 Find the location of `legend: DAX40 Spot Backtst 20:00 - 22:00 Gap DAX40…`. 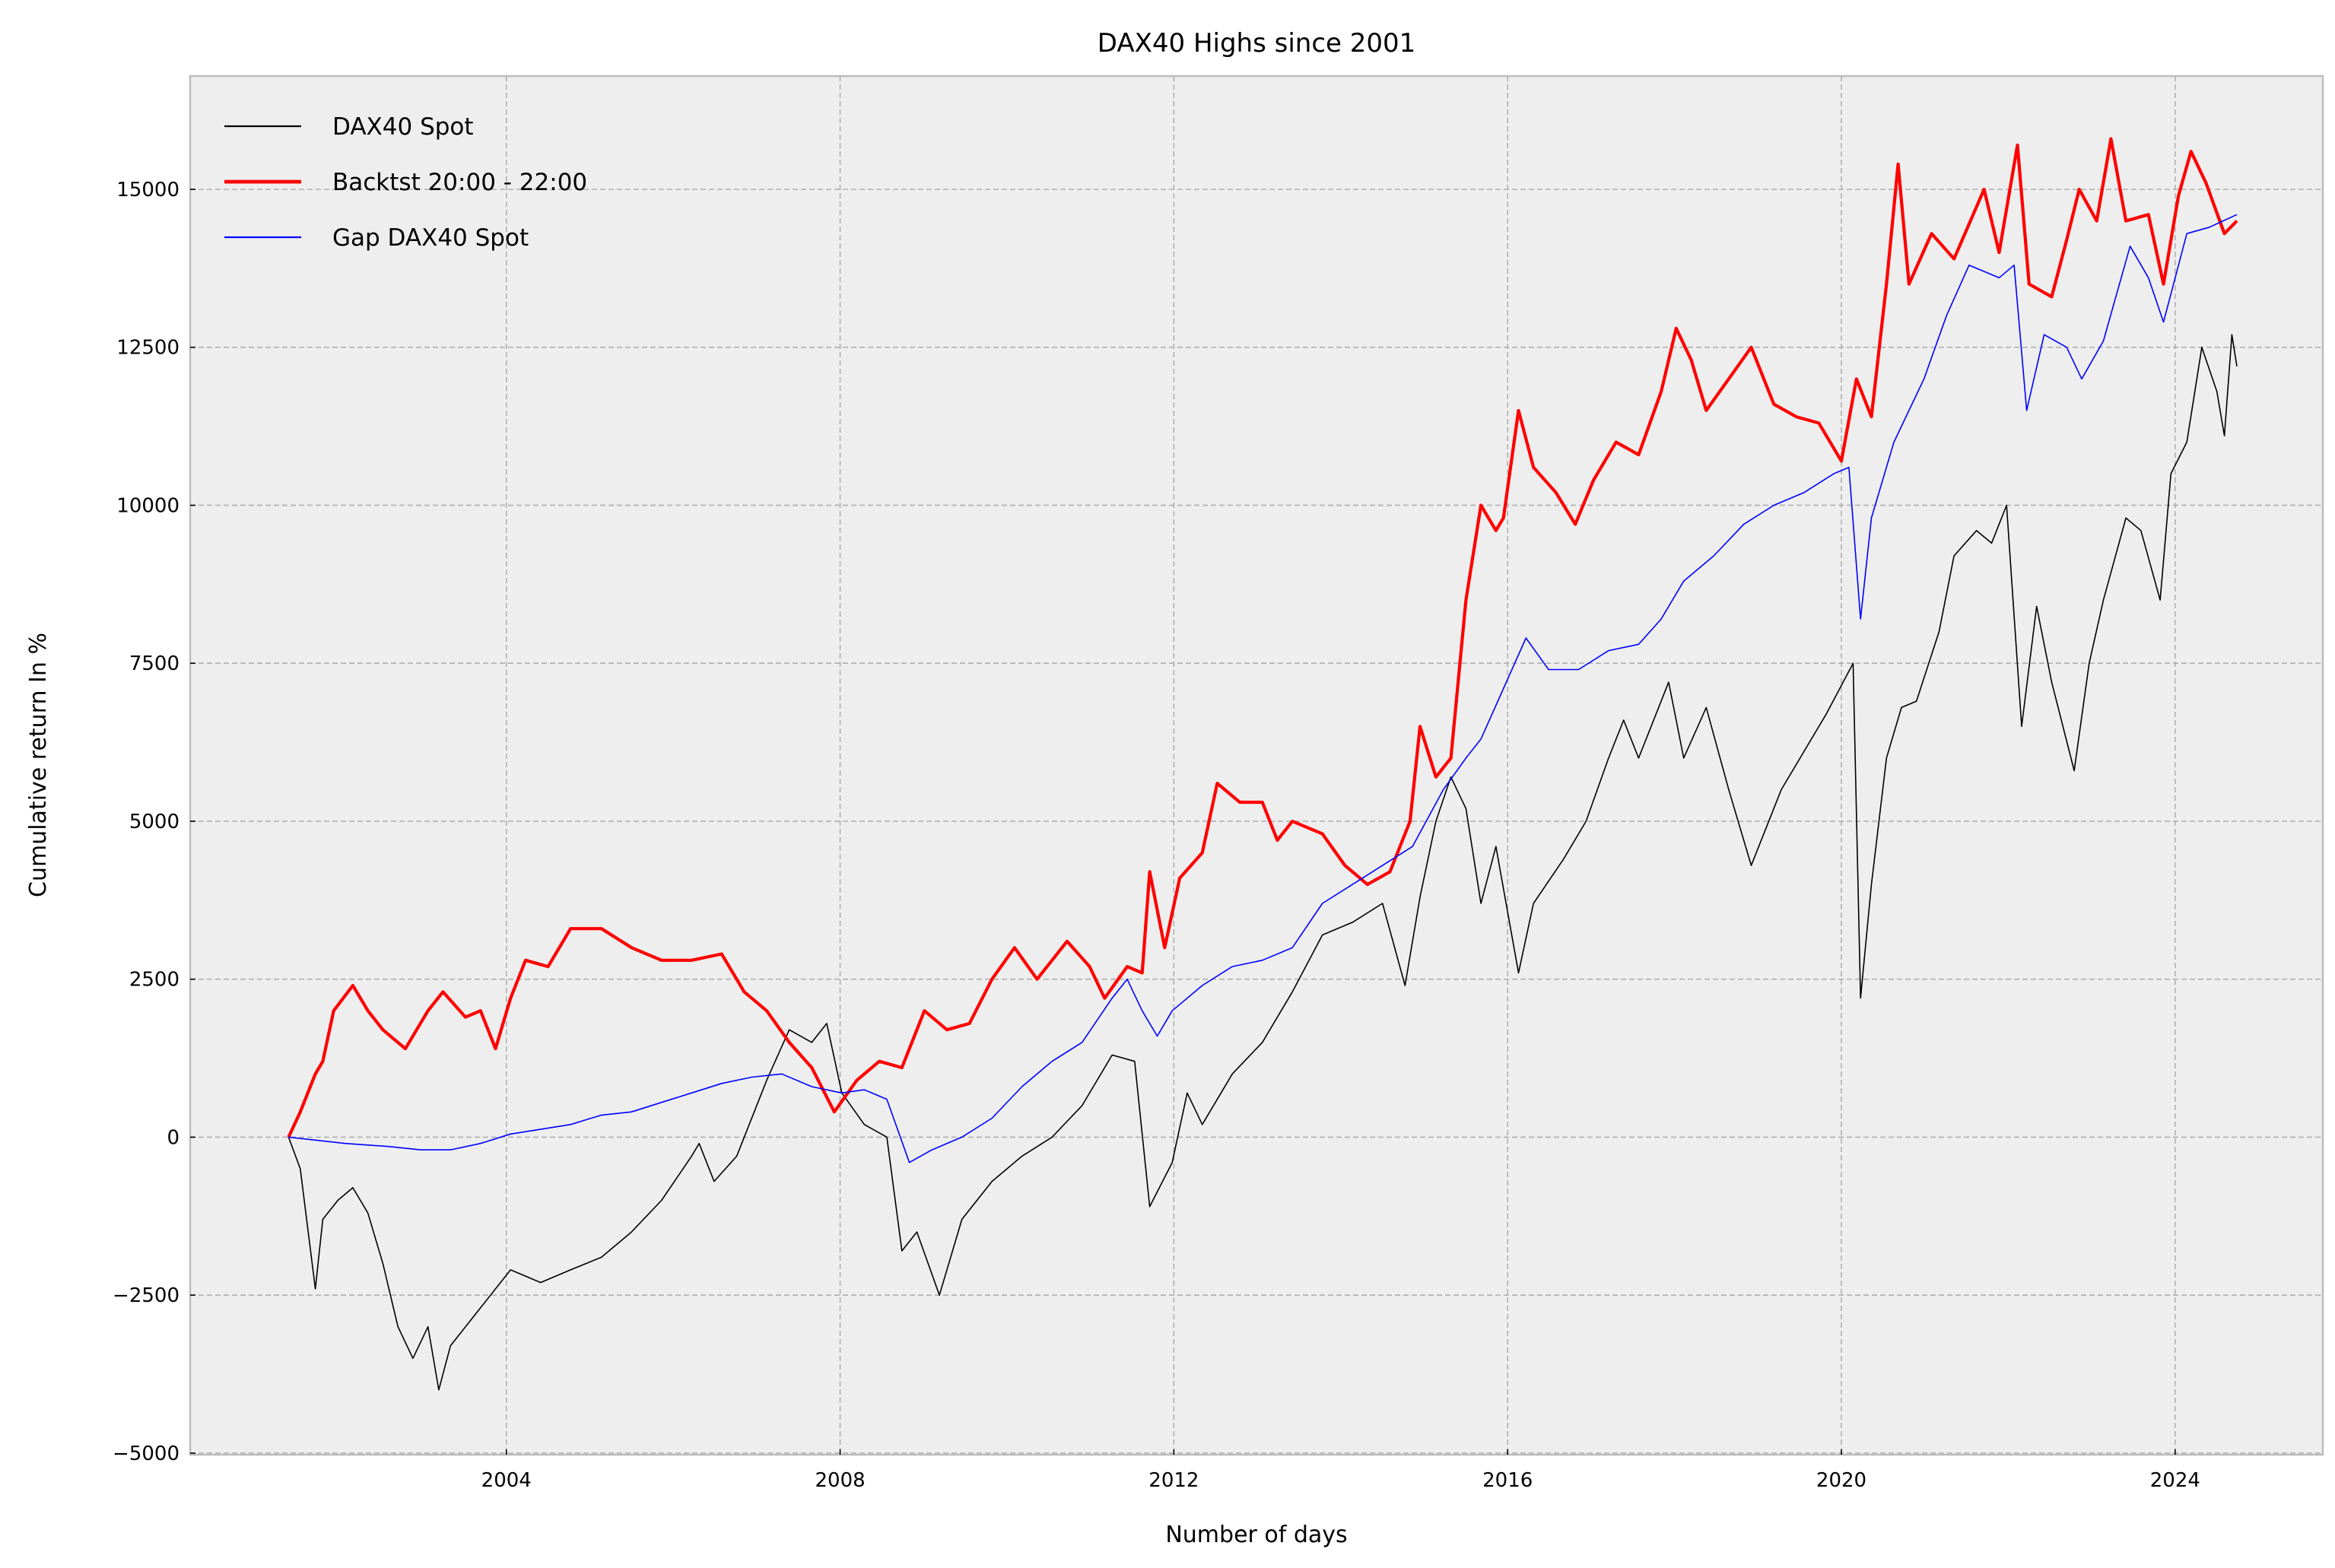

legend: DAX40 Spot Backtst 20:00 - 22:00 Gap DAX40… is located at coordinates (405, 183).